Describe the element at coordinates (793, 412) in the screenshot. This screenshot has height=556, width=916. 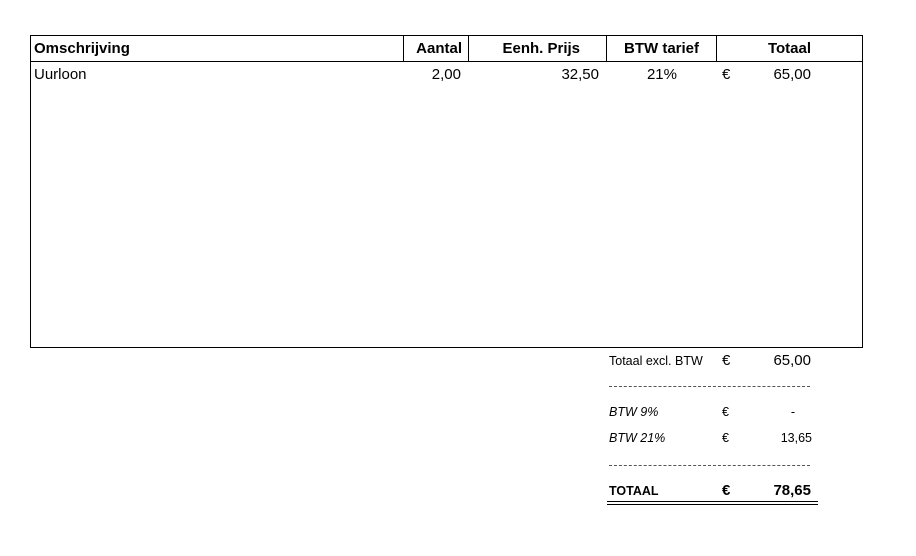
I see `summary-amount: -` at that location.